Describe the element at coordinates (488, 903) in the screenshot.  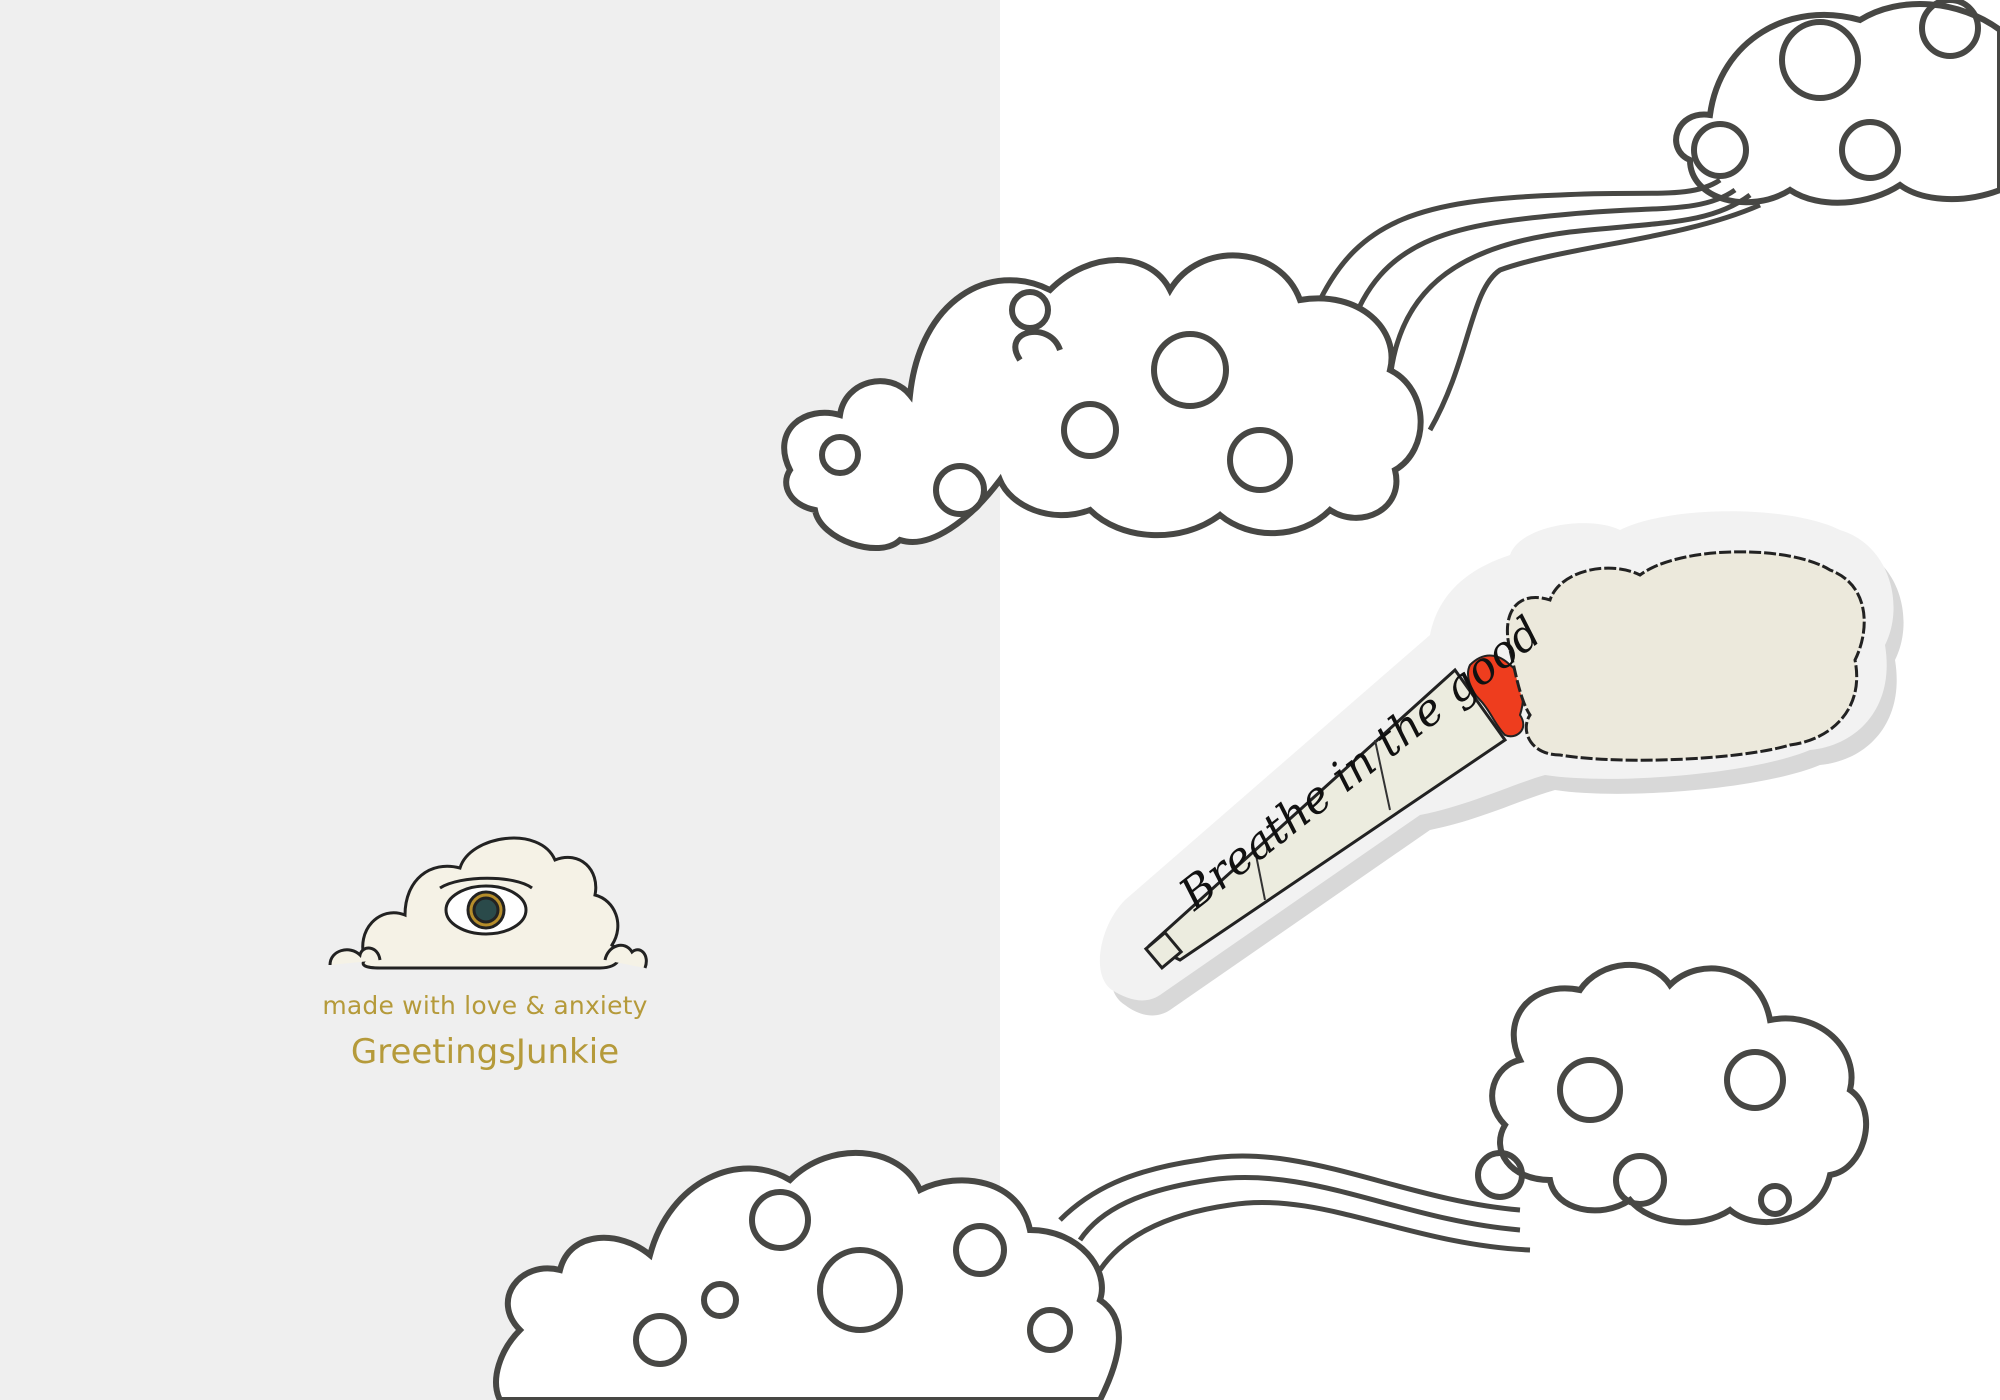
I see `cloud-eye-icon` at that location.